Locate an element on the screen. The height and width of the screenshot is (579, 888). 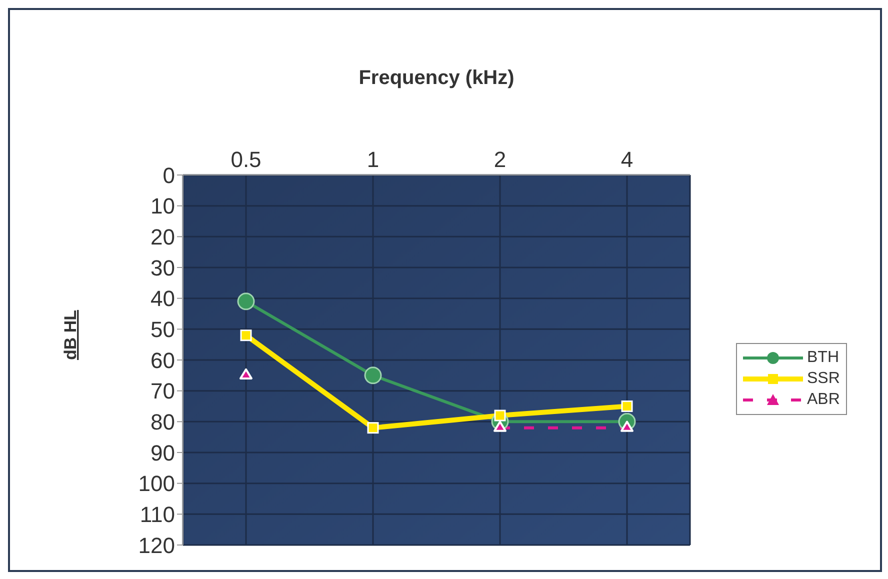
legend-label: SSR is located at coordinates (823, 379).